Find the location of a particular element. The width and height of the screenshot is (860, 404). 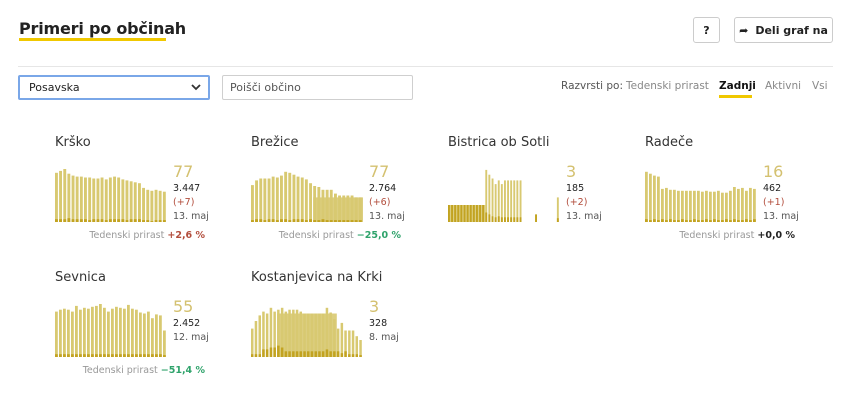

title-underline is located at coordinates (92, 39).